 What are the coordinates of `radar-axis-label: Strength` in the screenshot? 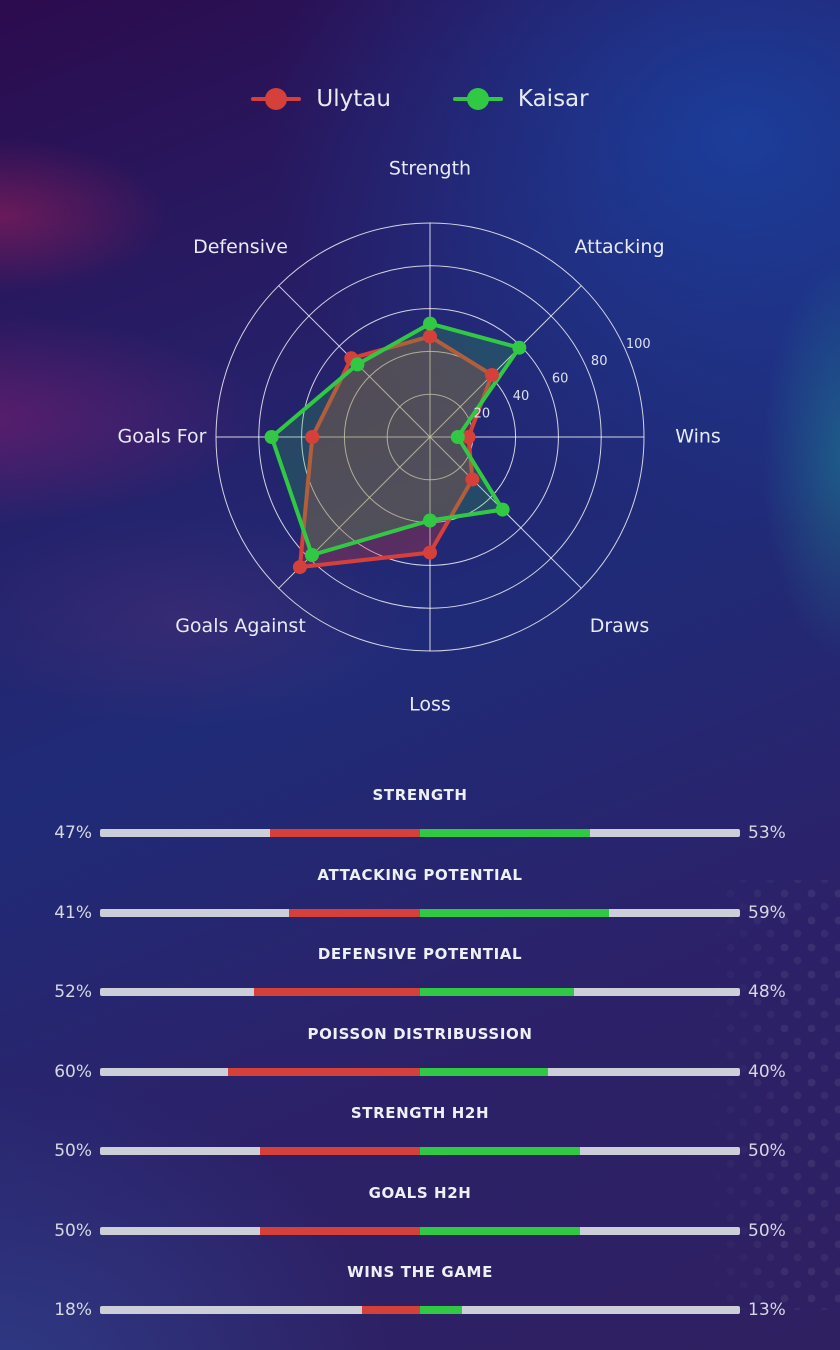 It's located at (430, 169).